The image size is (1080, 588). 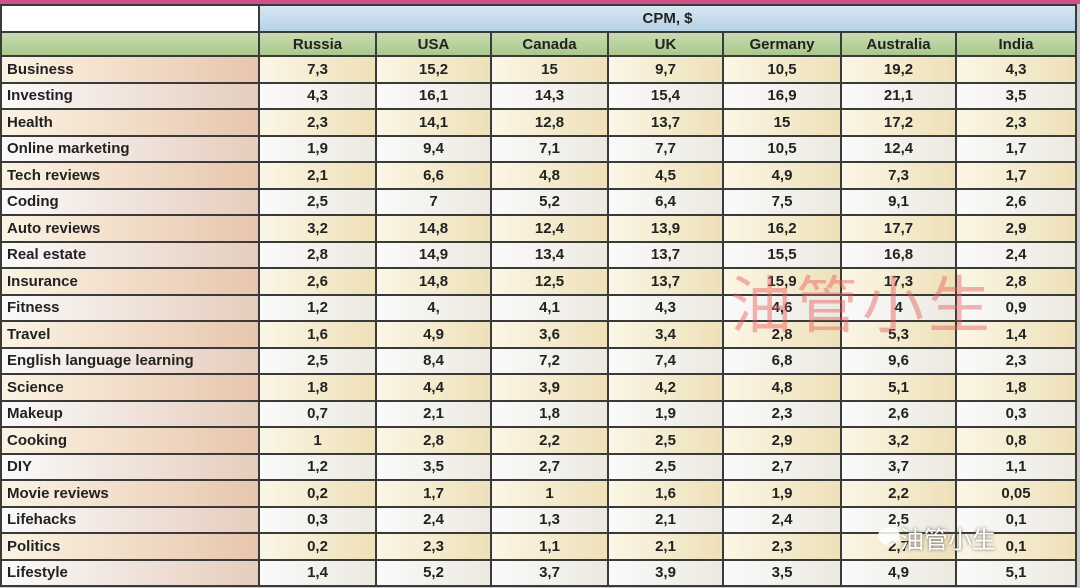 I want to click on table-row: Cooking 1 2,8 2,2 2,5 2,9 3,2 0,8, so click(x=539, y=440).